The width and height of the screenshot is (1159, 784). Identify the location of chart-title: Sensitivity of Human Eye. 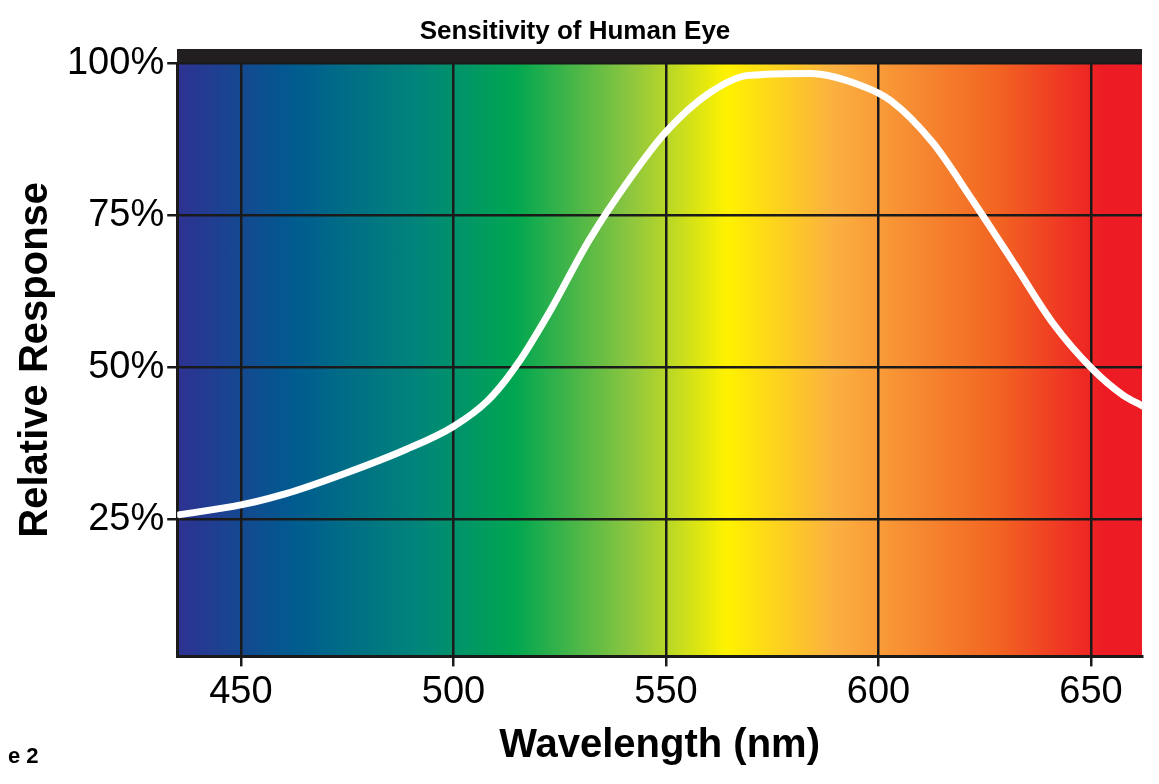
(575, 29).